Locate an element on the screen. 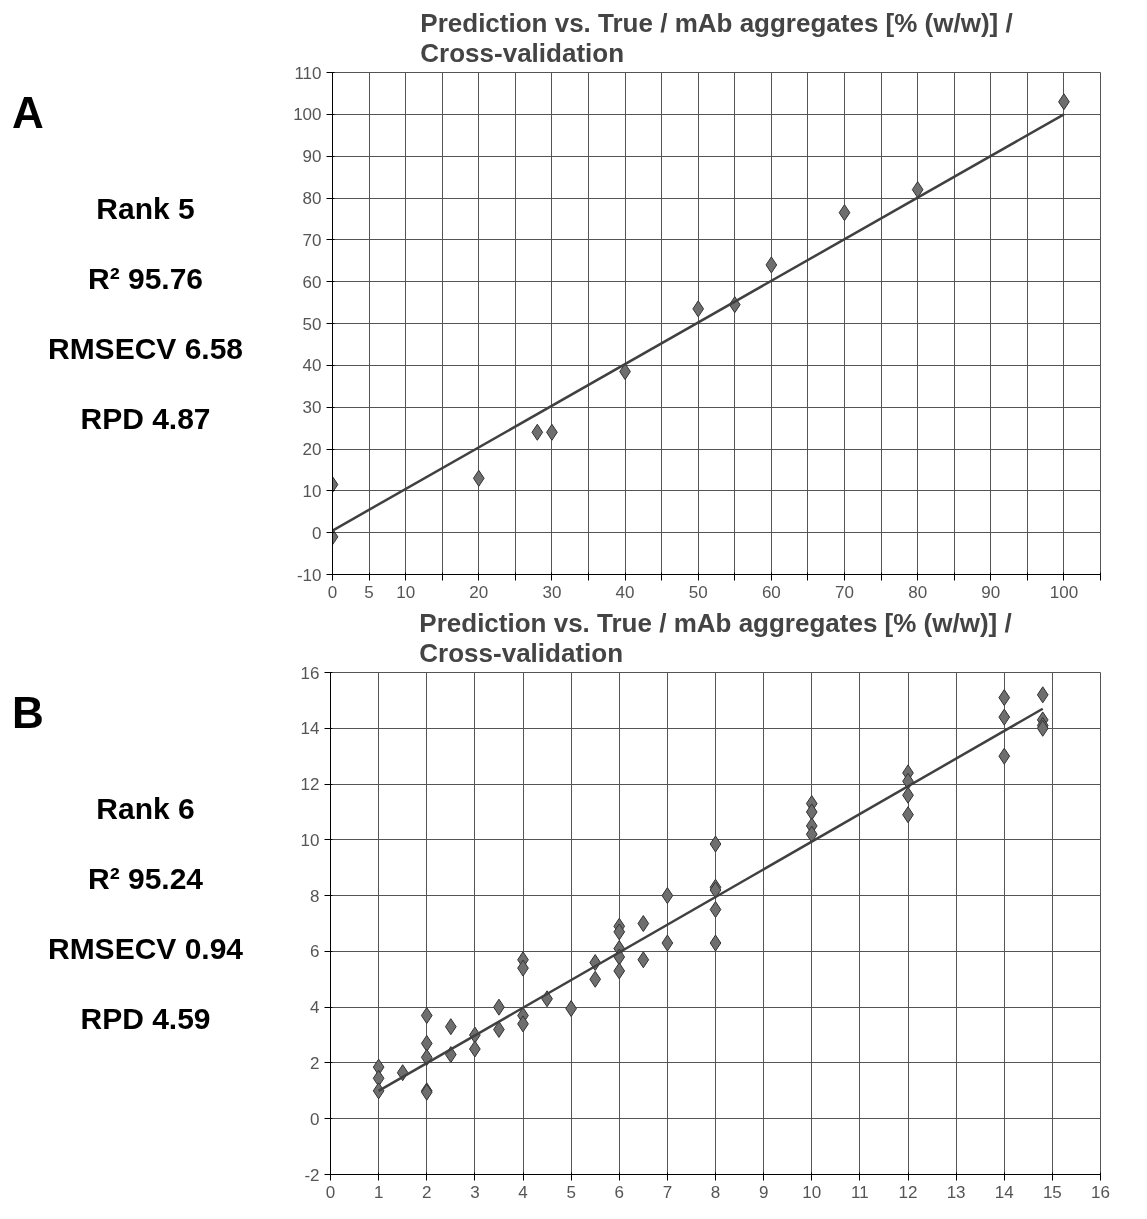 The width and height of the screenshot is (1147, 1219). x-tick-label: 13 is located at coordinates (956, 1192).